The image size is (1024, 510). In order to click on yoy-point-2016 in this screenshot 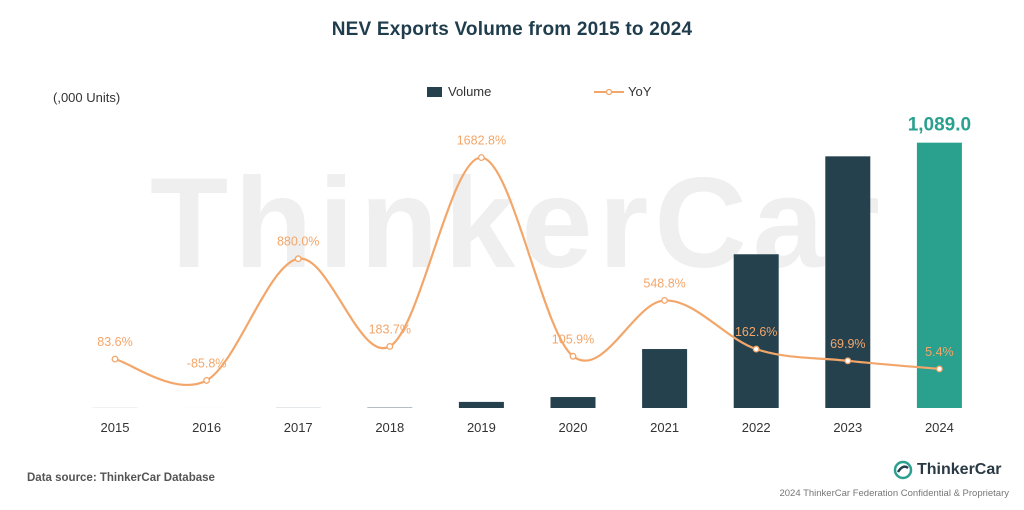, I will do `click(207, 380)`.